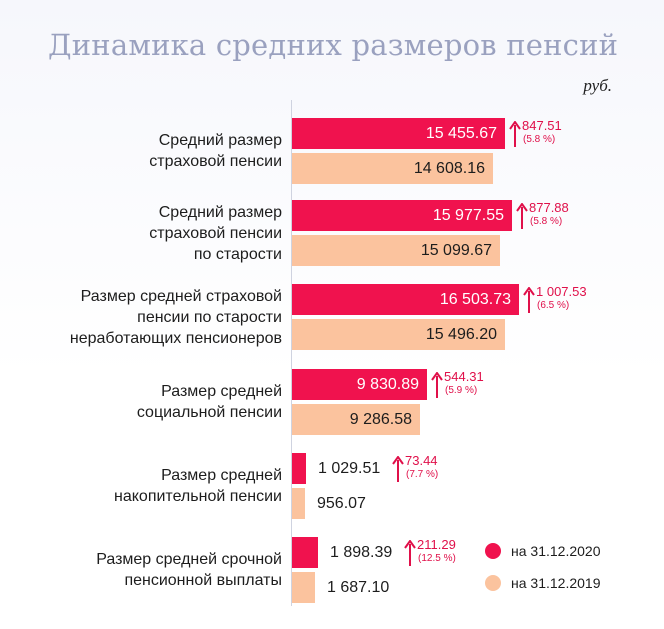 Image resolution: width=664 pixels, height=629 pixels. I want to click on value-label-2019: 15 099.67, so click(456, 250).